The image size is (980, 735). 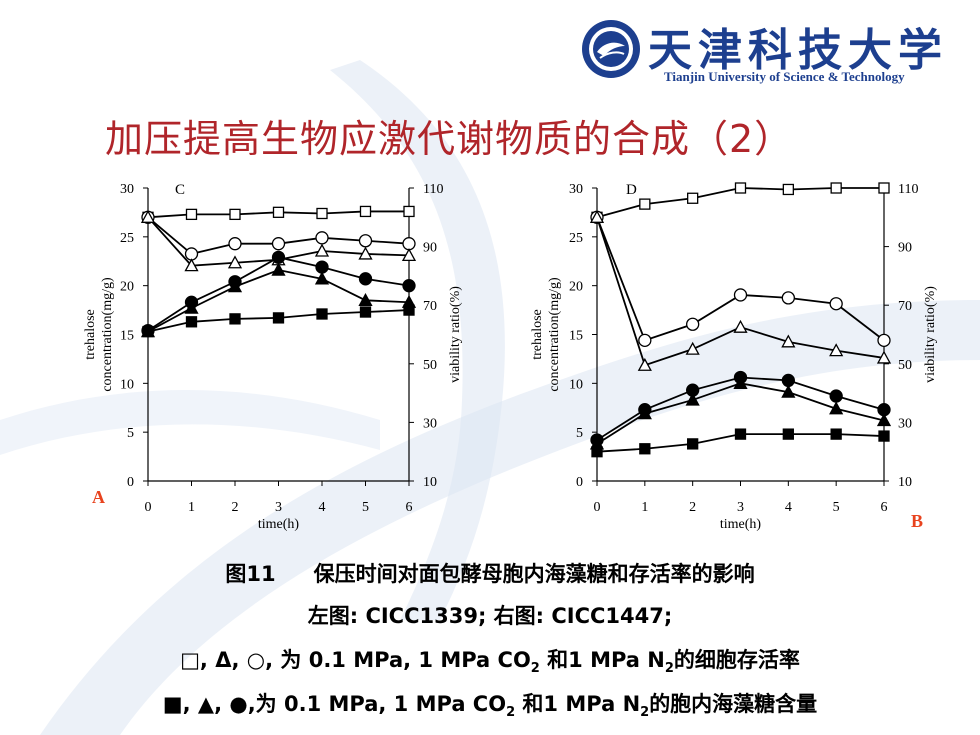 What do you see at coordinates (836, 507) in the screenshot?
I see `x-tick-label: 5` at bounding box center [836, 507].